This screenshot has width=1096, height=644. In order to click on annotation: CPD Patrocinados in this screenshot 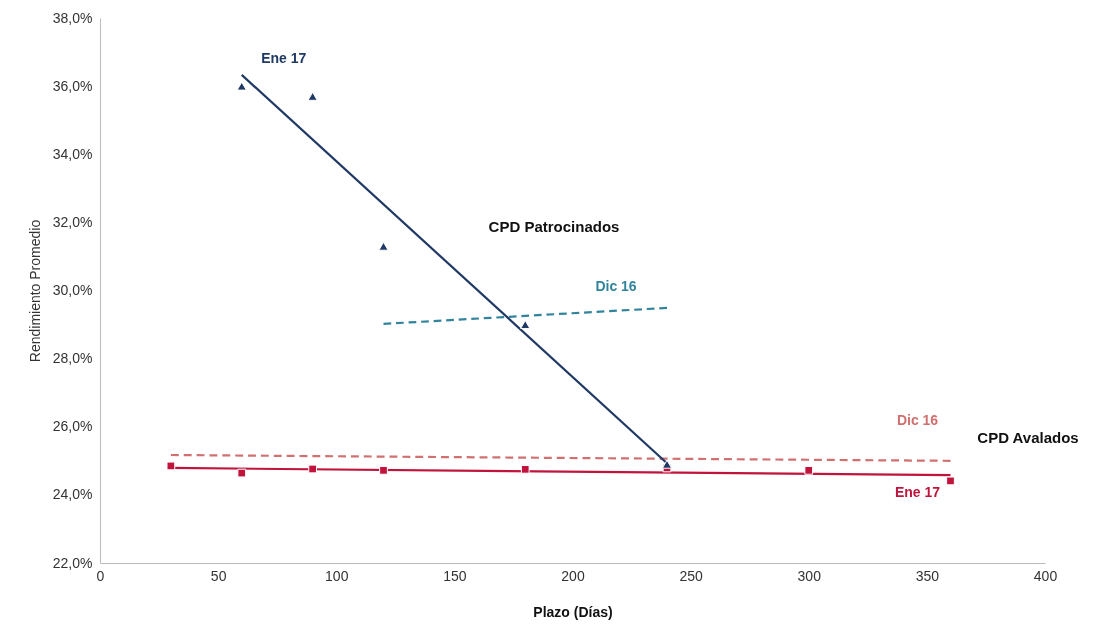, I will do `click(554, 226)`.